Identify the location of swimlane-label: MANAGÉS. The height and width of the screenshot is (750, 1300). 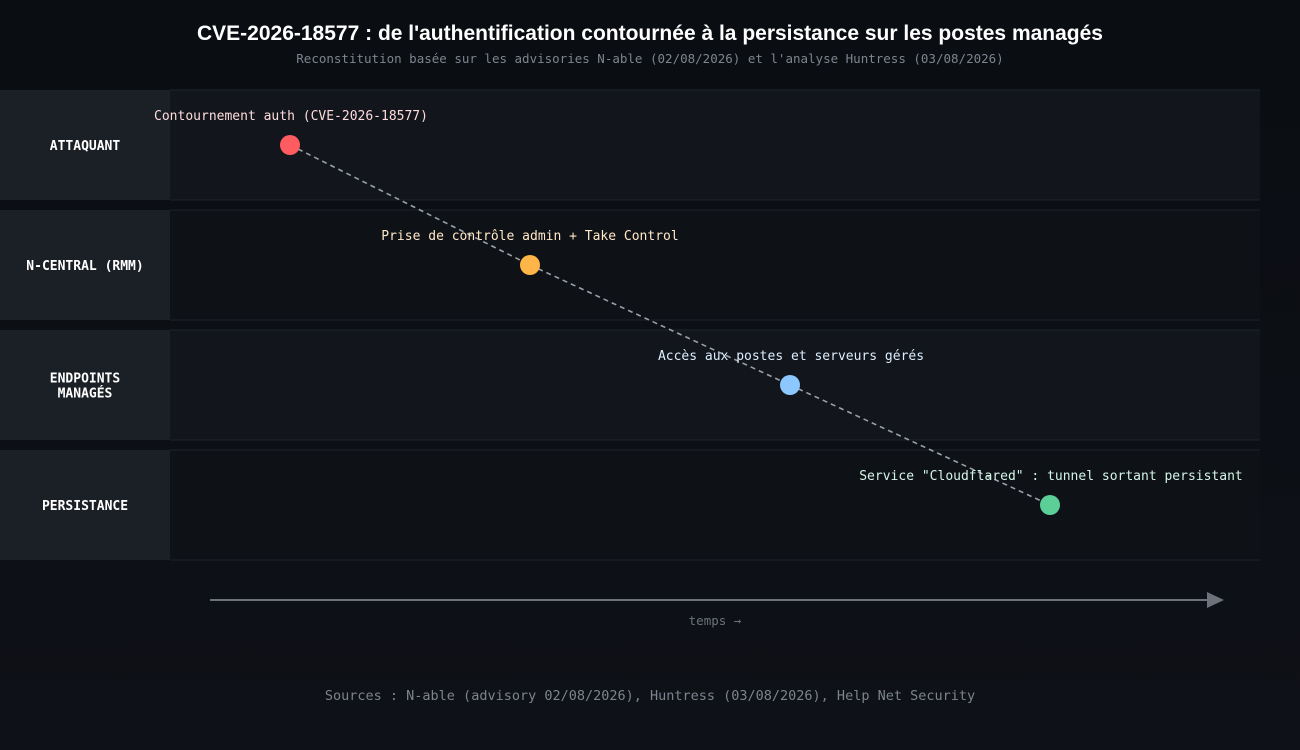
(85, 394).